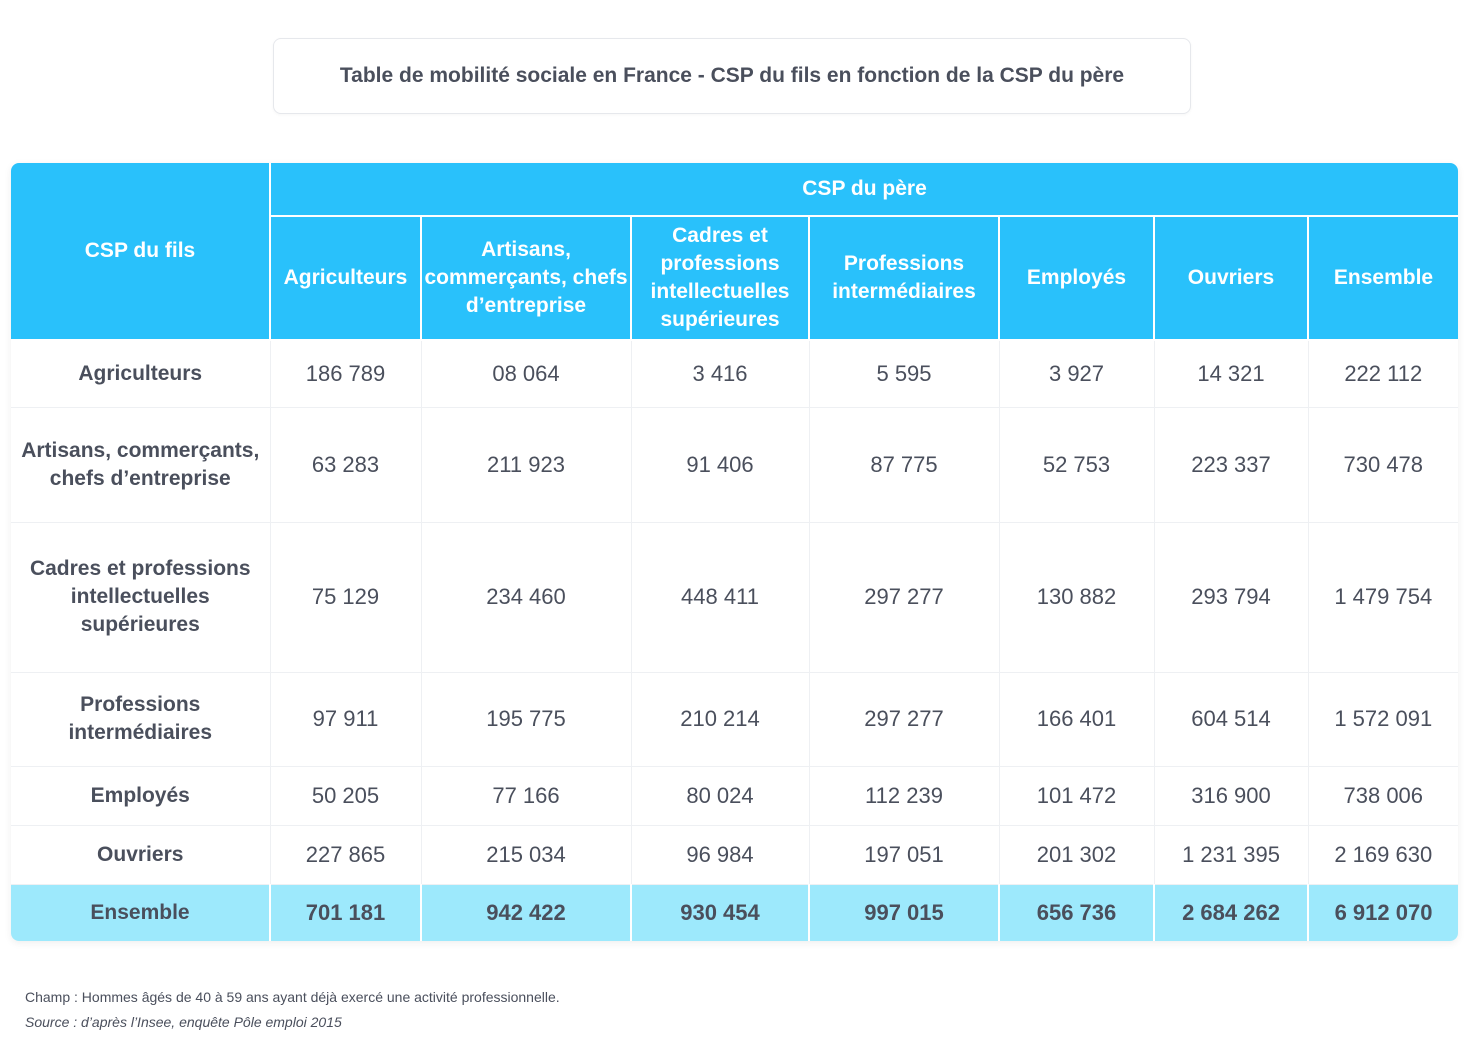 The width and height of the screenshot is (1465, 1051). What do you see at coordinates (141, 374) in the screenshot?
I see `row-label: Agriculteurs` at bounding box center [141, 374].